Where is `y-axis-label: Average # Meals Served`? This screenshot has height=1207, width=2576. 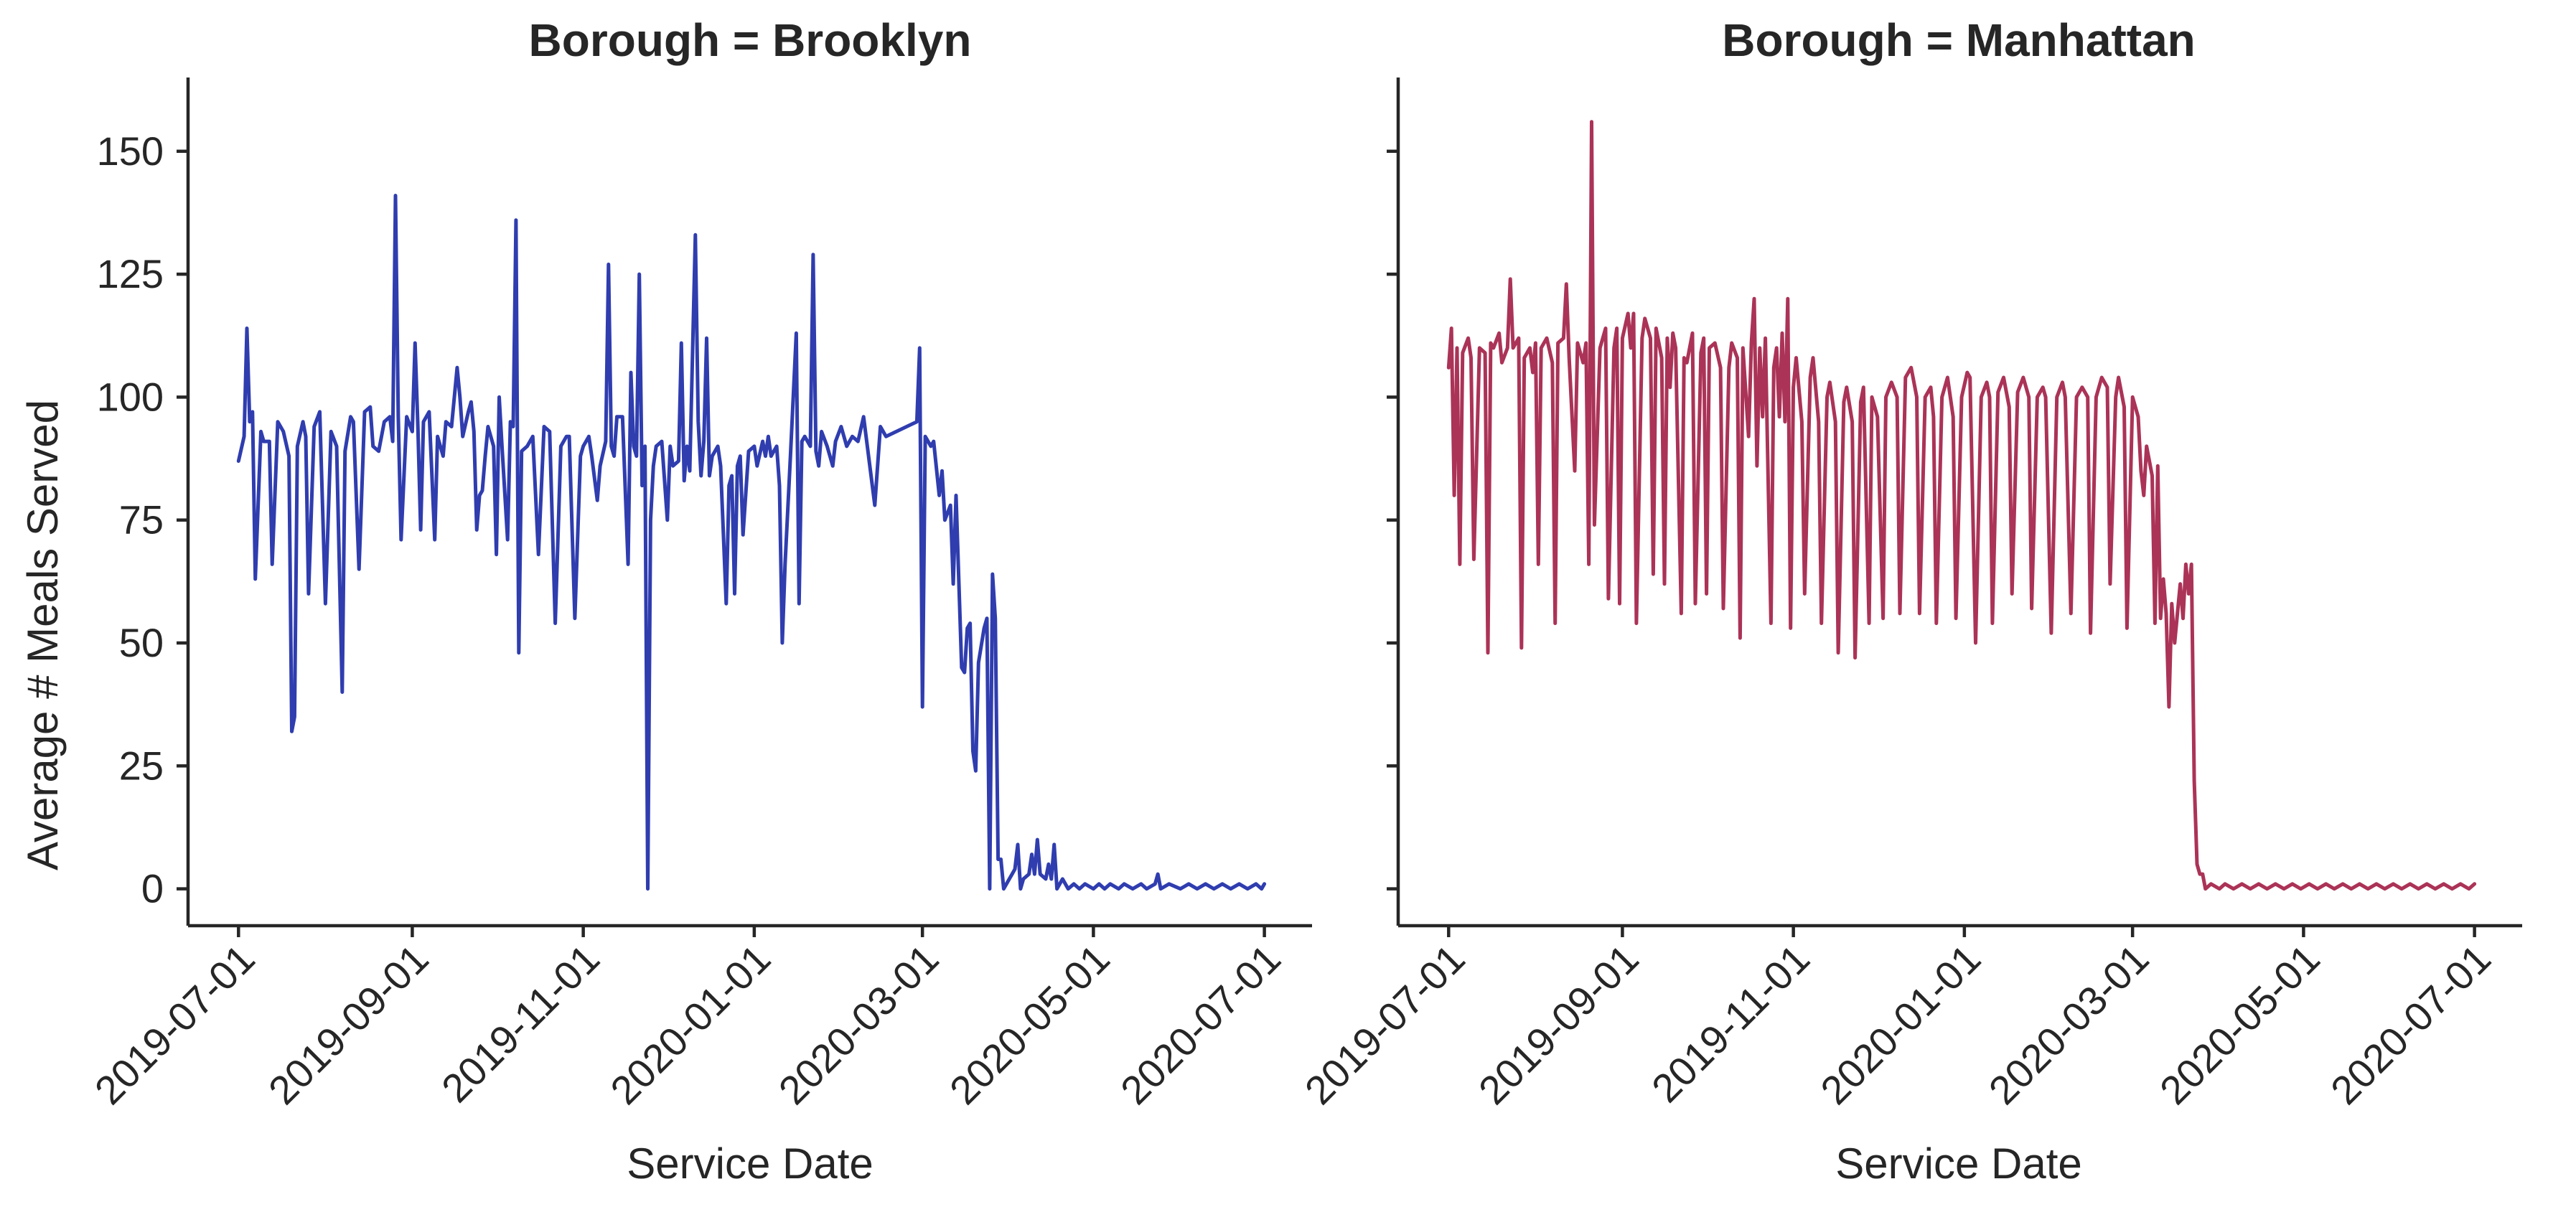
y-axis-label: Average # Meals Served is located at coordinates (43, 635).